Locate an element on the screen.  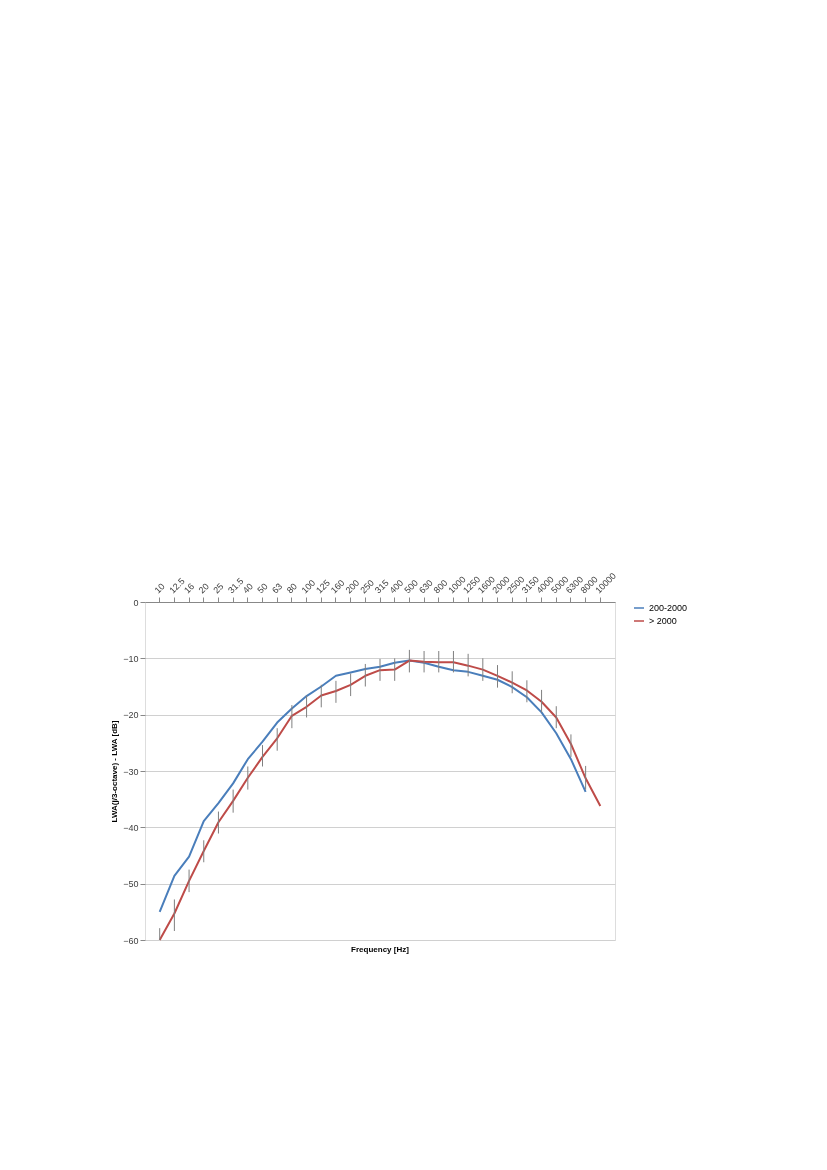
y-tick-label: −60 is located at coordinates (131, 940).